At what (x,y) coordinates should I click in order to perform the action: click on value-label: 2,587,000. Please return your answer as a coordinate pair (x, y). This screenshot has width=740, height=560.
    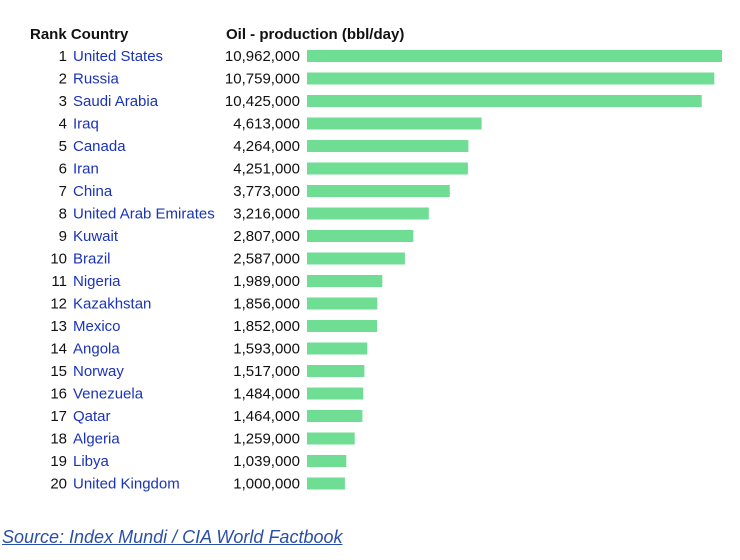
    Looking at the image, I should click on (266, 259).